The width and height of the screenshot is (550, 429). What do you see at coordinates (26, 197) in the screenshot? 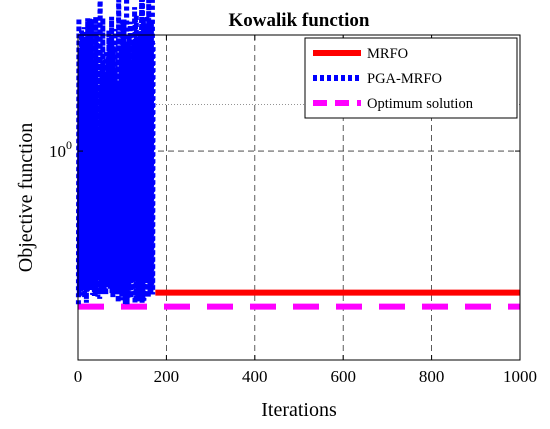
I see `y-axis-label: Objective function` at bounding box center [26, 197].